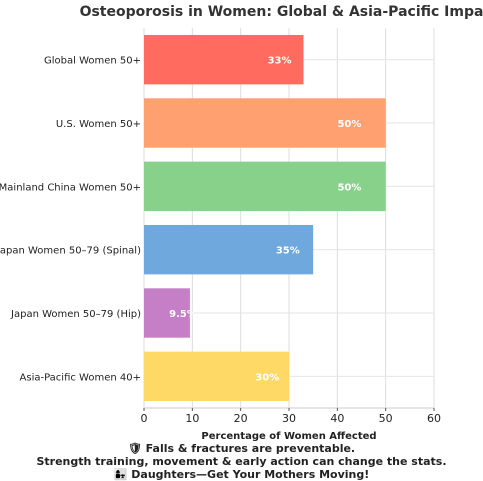 The height and width of the screenshot is (481, 483). Describe the element at coordinates (144, 418) in the screenshot. I see `x-tick-label-0: 0` at that location.